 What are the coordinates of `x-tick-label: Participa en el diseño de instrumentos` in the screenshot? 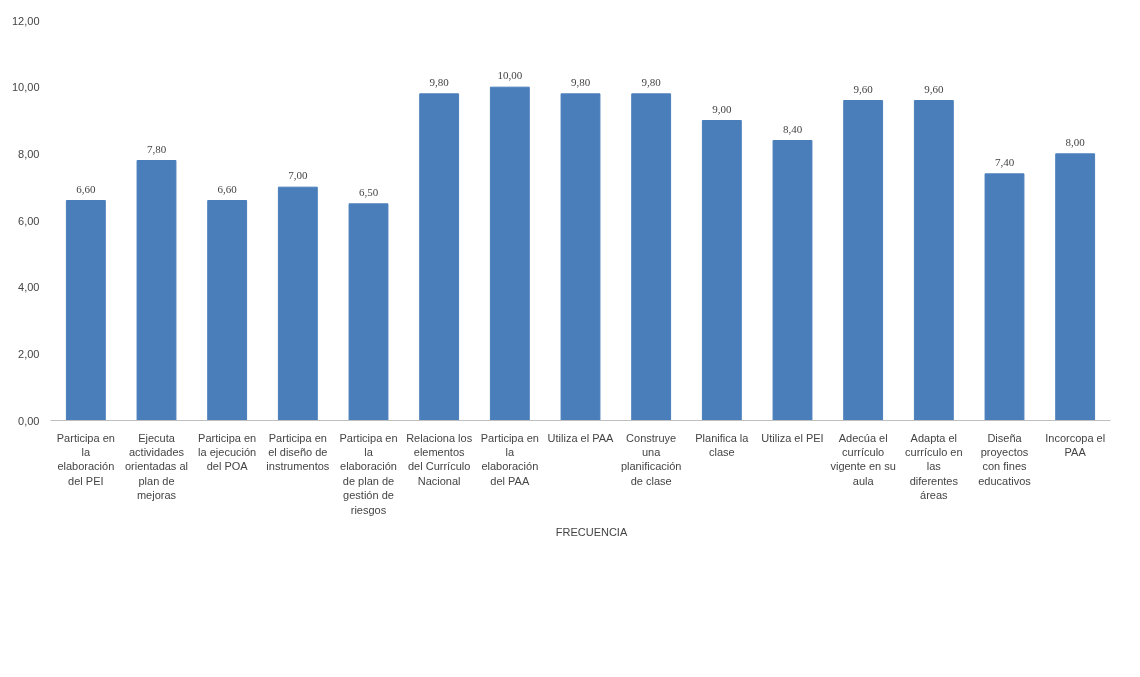 It's located at (298, 452).